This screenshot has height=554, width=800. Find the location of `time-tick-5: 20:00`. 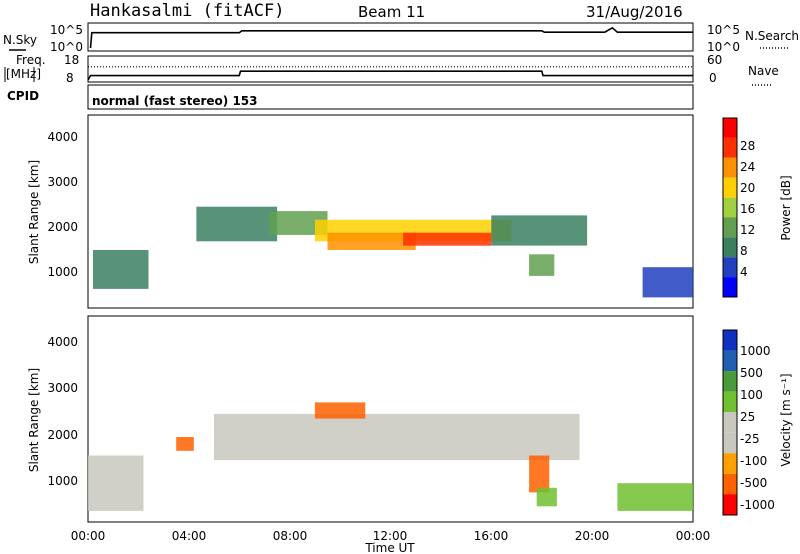

time-tick-5: 20:00 is located at coordinates (592, 536).